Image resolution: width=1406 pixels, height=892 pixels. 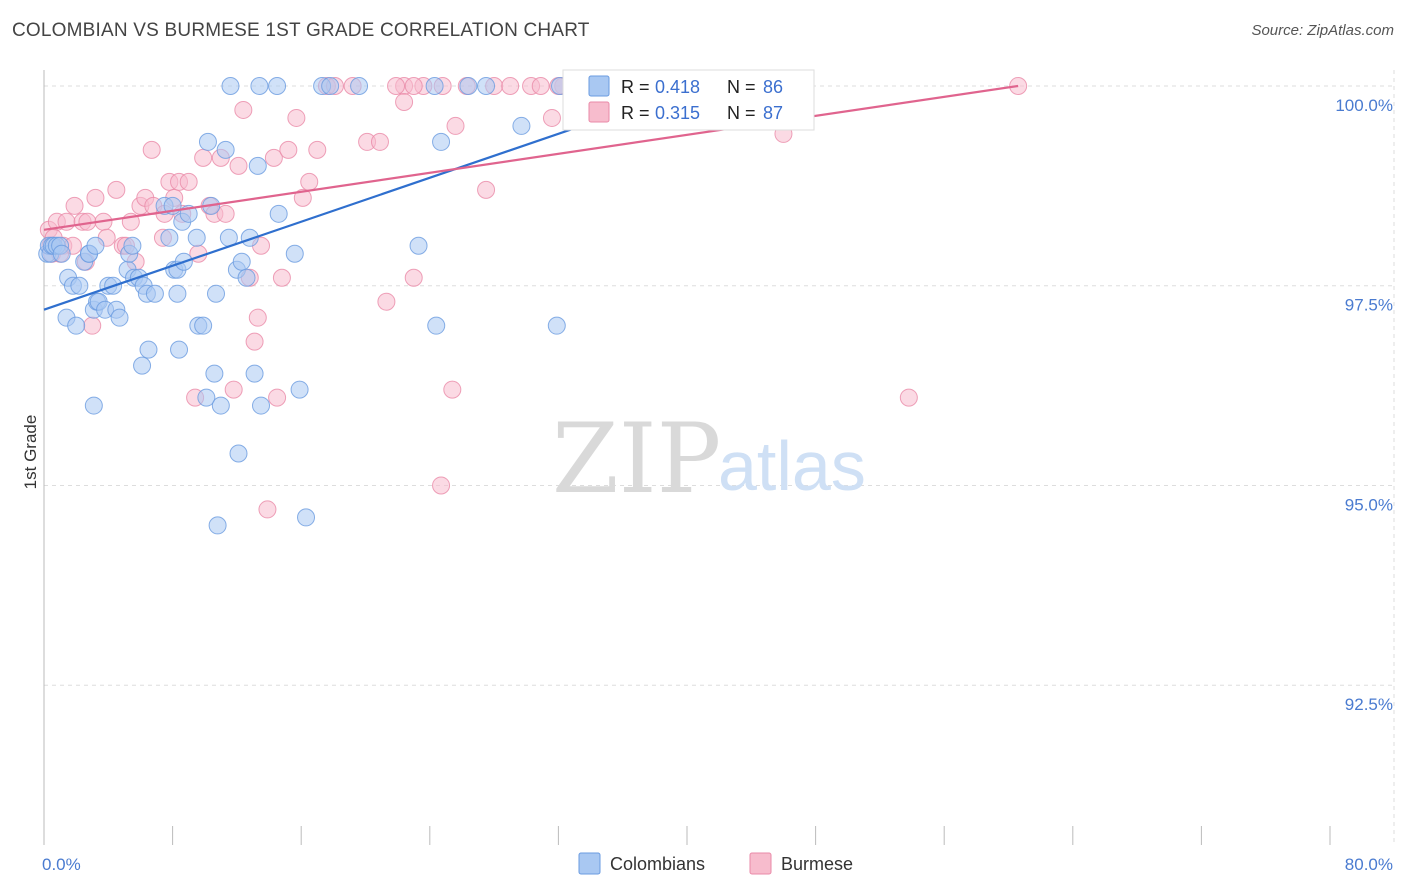 I want to click on legend-n-label-1: N =, so click(x=741, y=87).